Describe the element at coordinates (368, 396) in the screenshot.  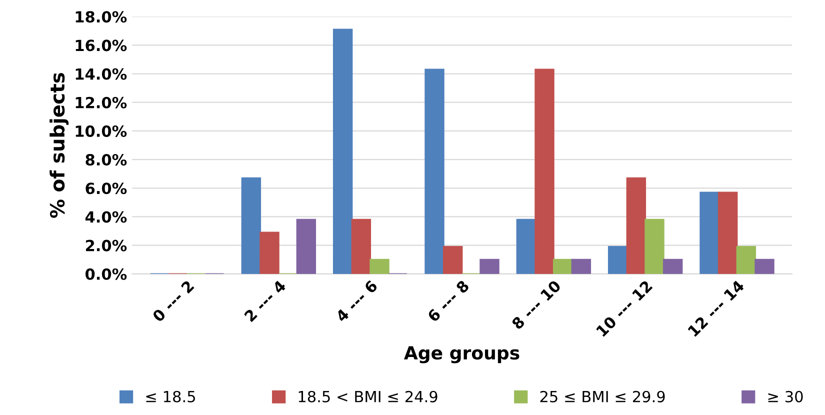
I see `legend-label: 18.5 < BMI ≤ 24.9` at that location.